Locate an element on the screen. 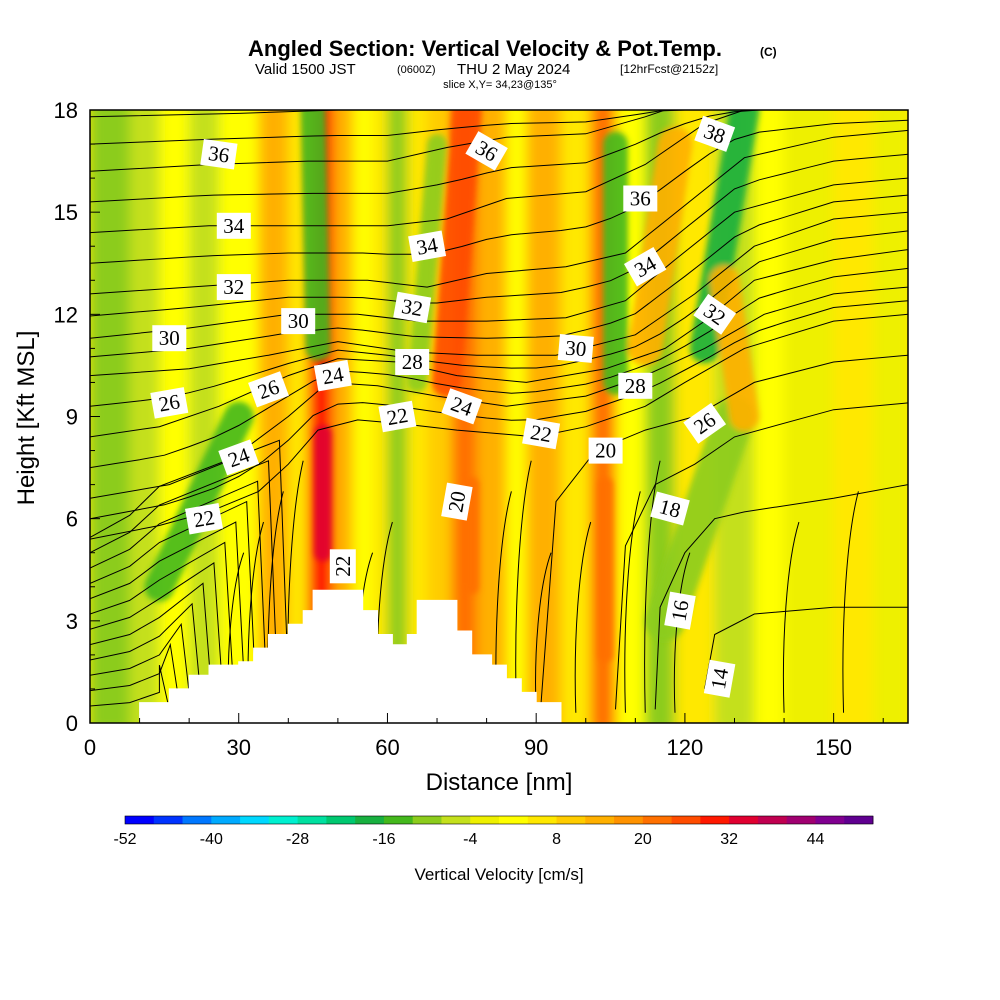 This screenshot has width=1000, height=1000. contour-label-text: 32 is located at coordinates (412, 307).